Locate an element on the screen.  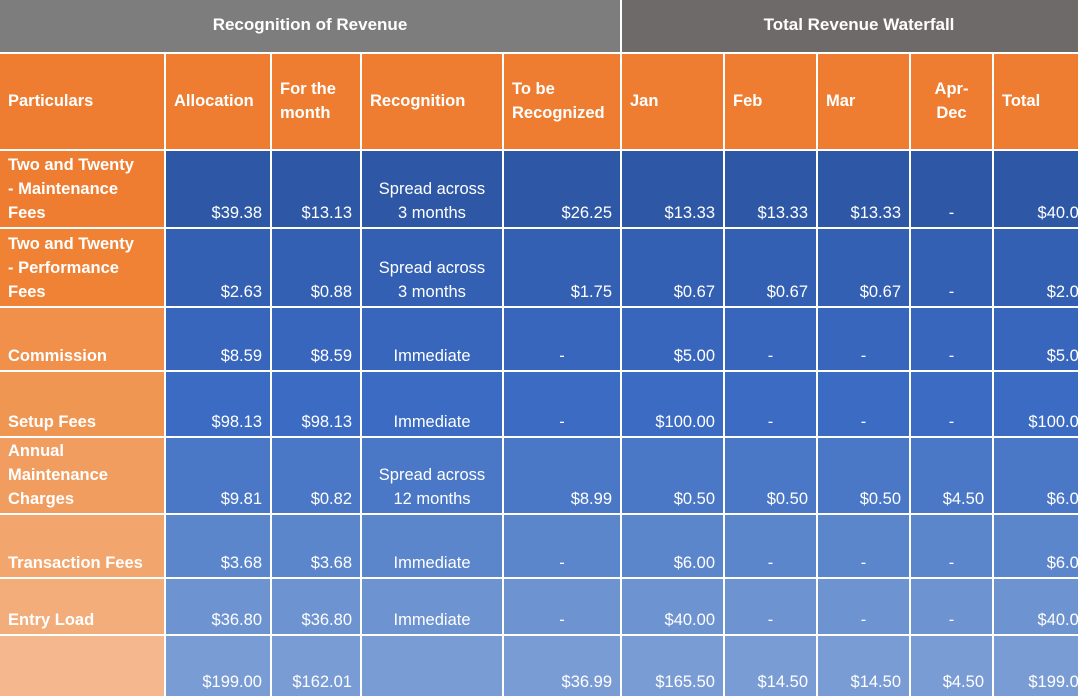
cell-for-month: $0.88 is located at coordinates (316, 267).